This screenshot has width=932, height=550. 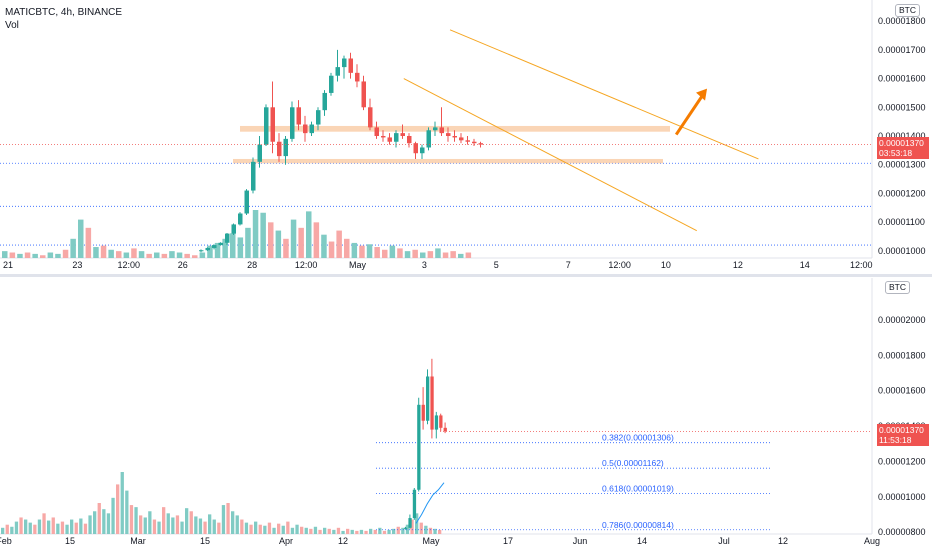 What do you see at coordinates (430, 503) in the screenshot?
I see `moving-average-line` at bounding box center [430, 503].